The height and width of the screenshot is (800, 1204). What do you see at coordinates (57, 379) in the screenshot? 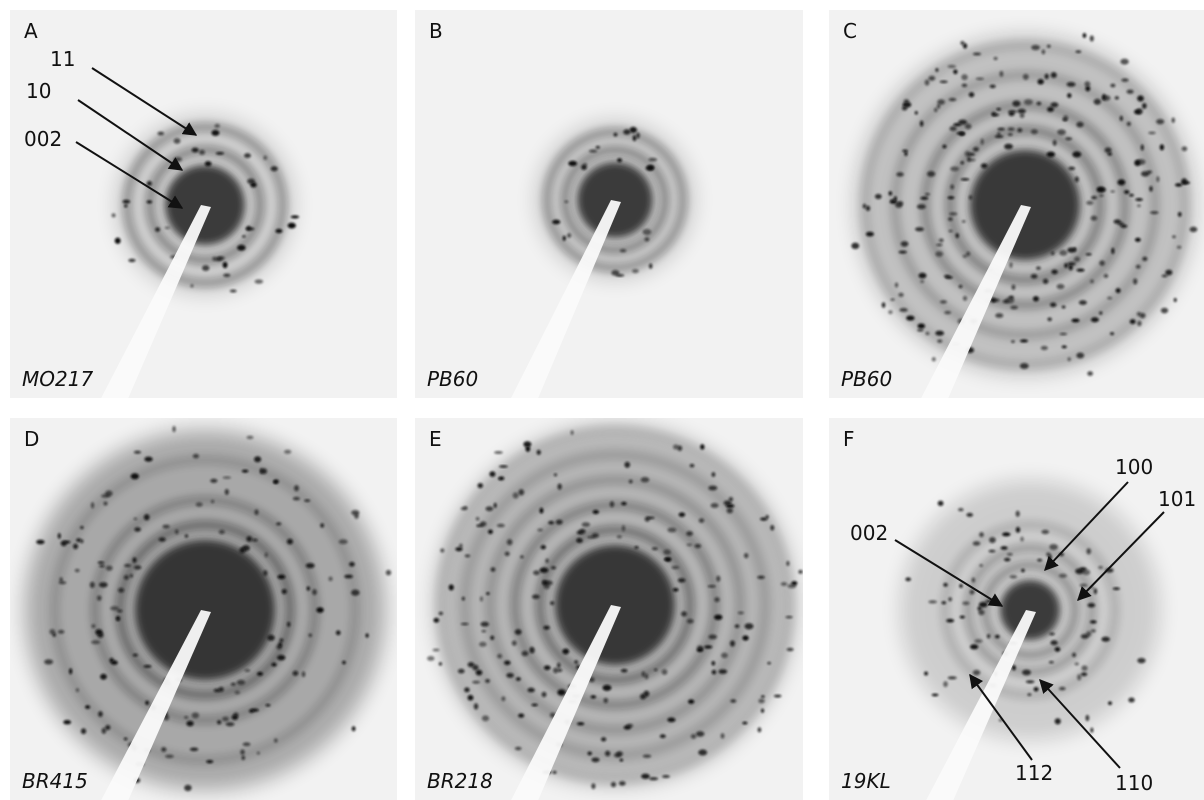
I see `sample-label: MO217` at bounding box center [57, 379].